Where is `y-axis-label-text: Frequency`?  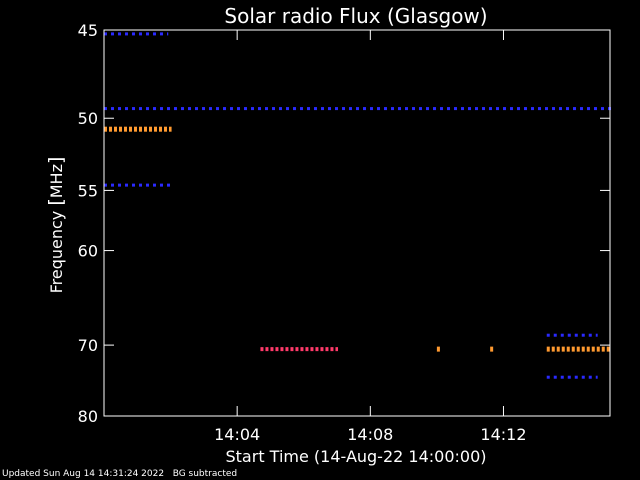 y-axis-label-text: Frequency is located at coordinates (56, 250).